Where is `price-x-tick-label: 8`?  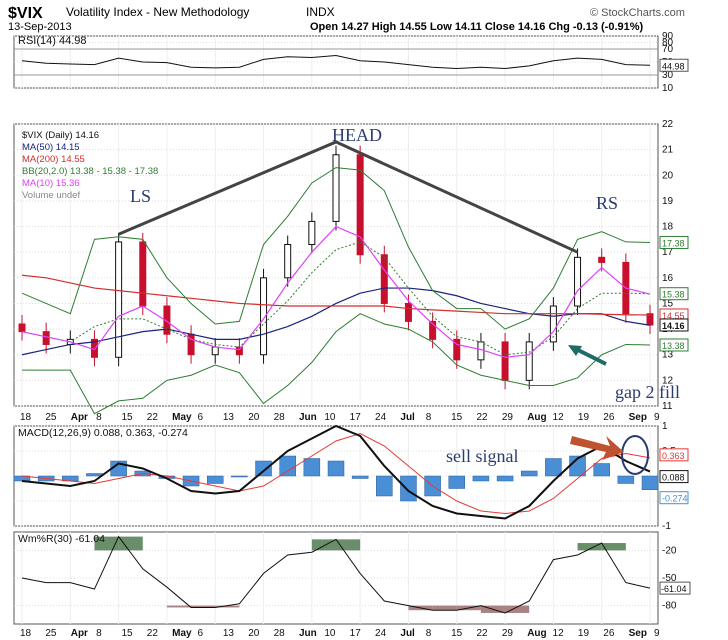 price-x-tick-label: 8 is located at coordinates (429, 417).